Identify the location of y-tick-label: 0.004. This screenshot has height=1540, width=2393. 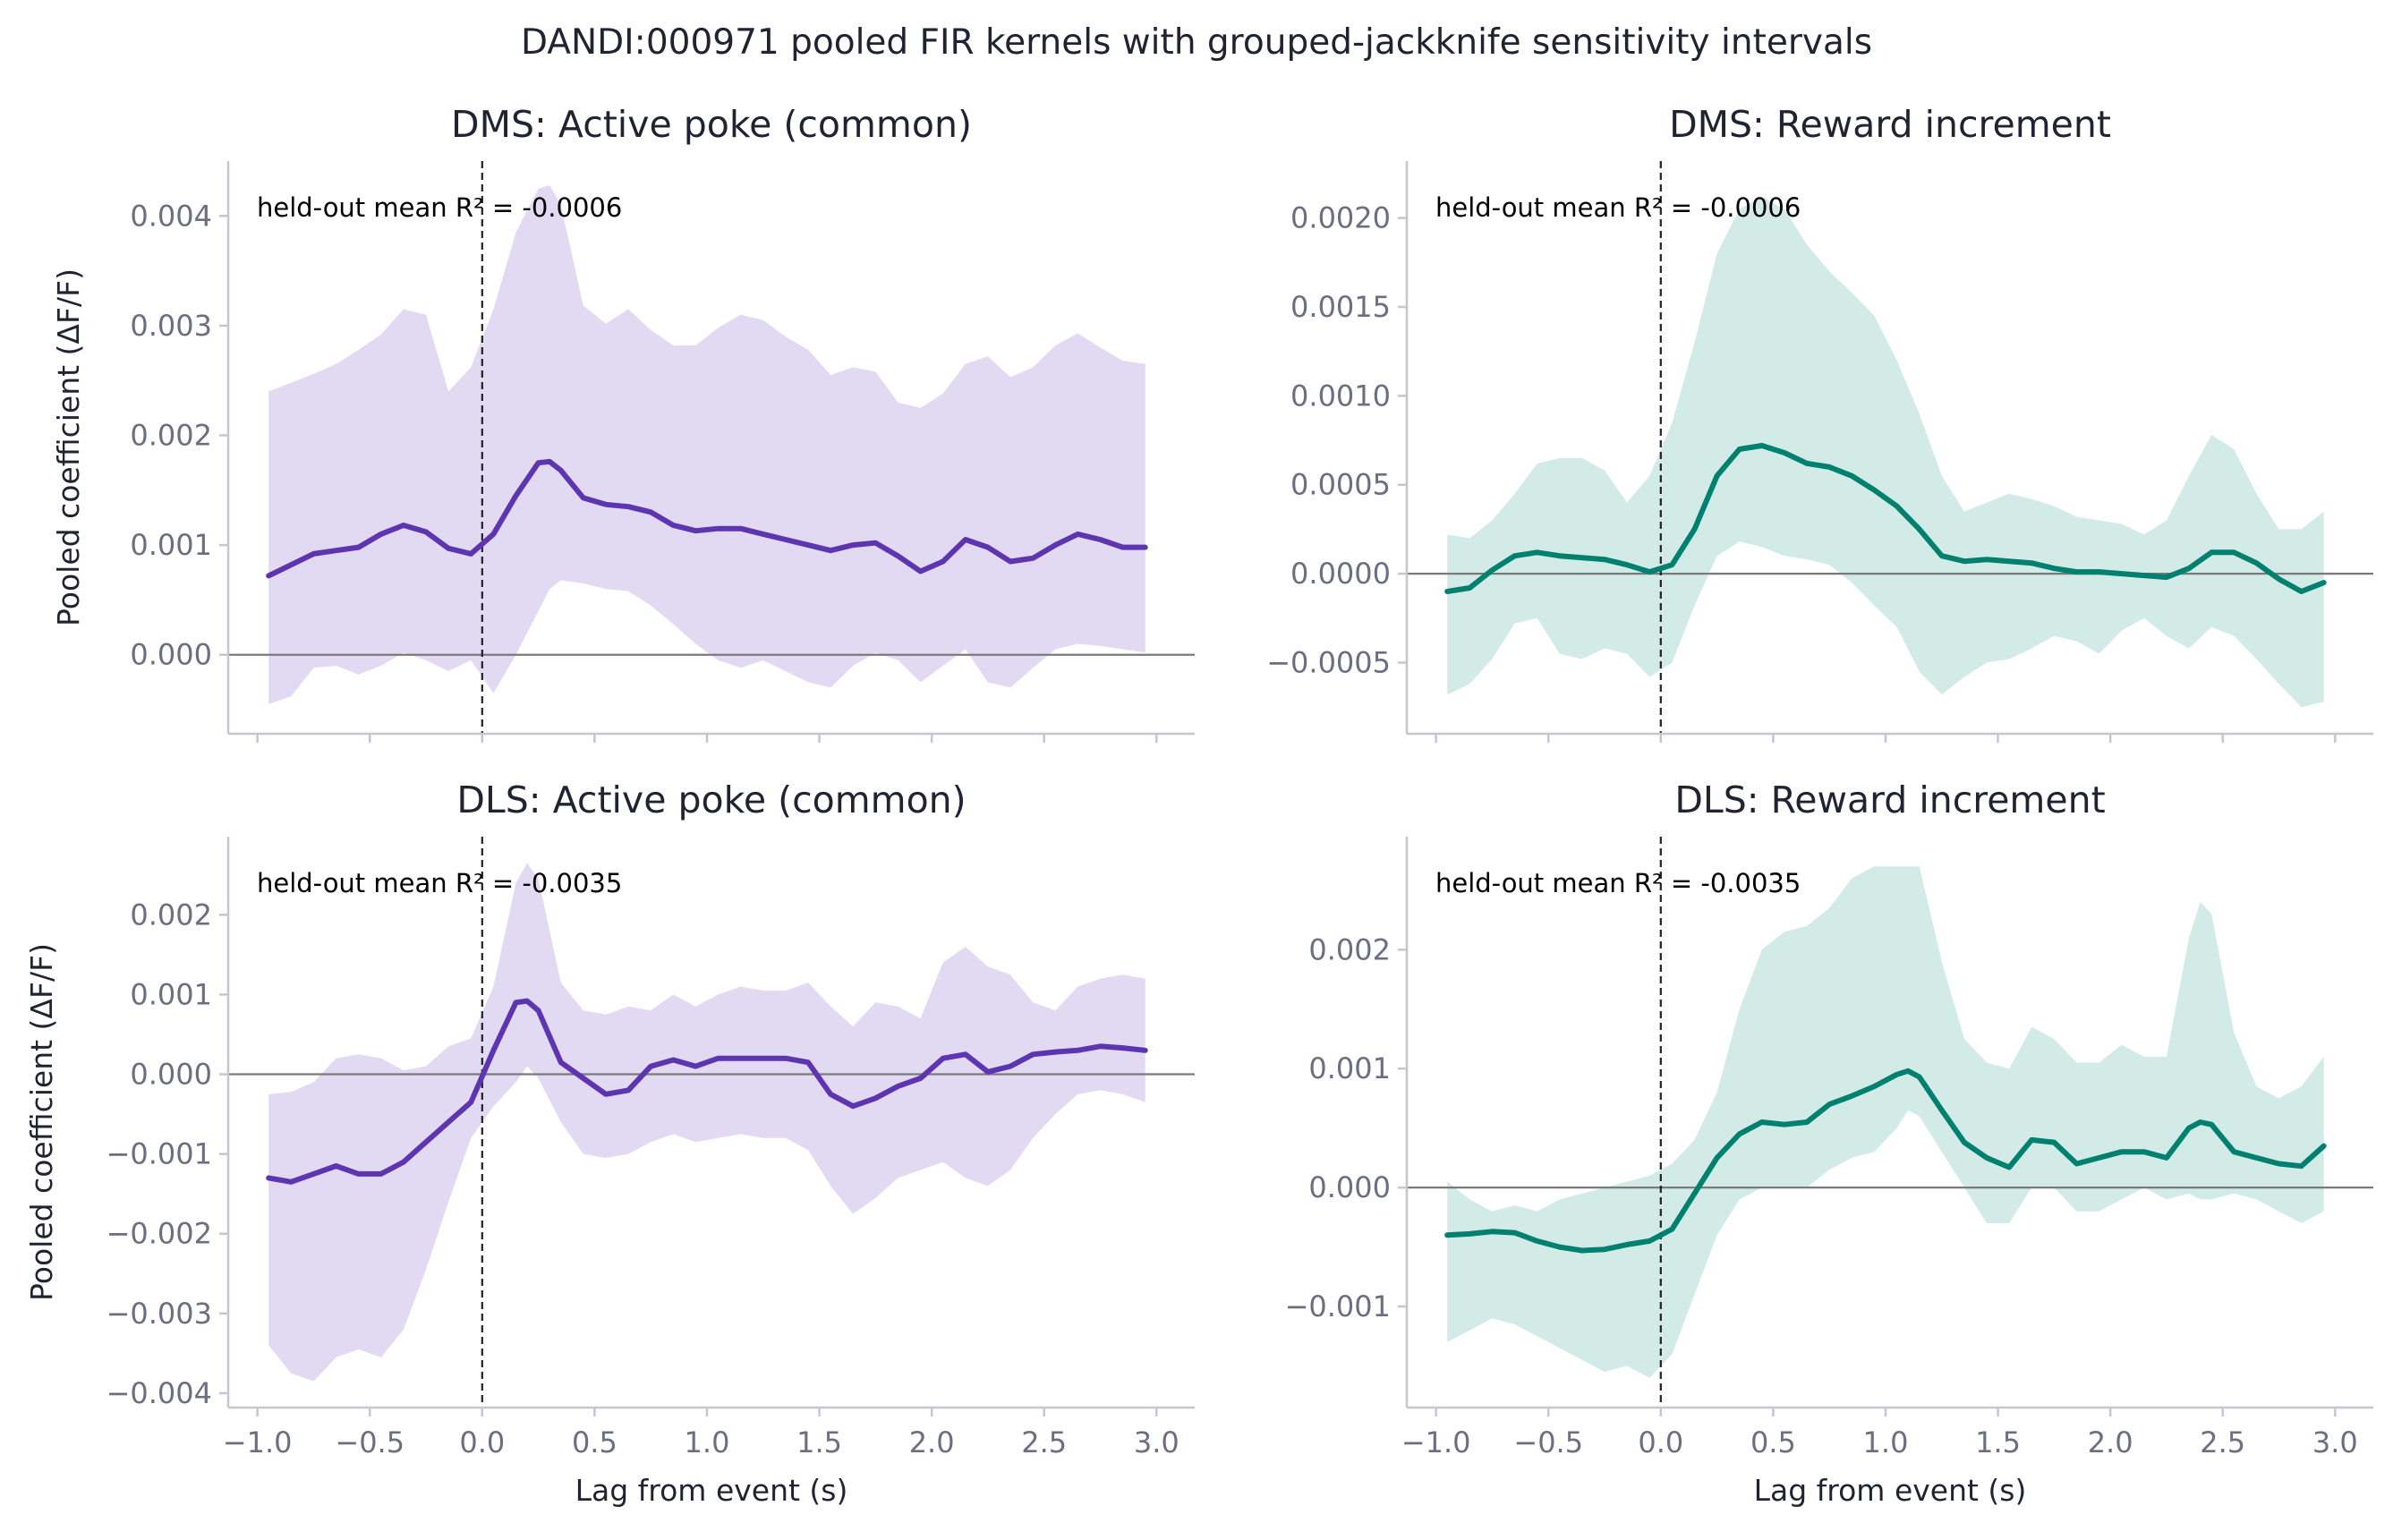
(171, 216).